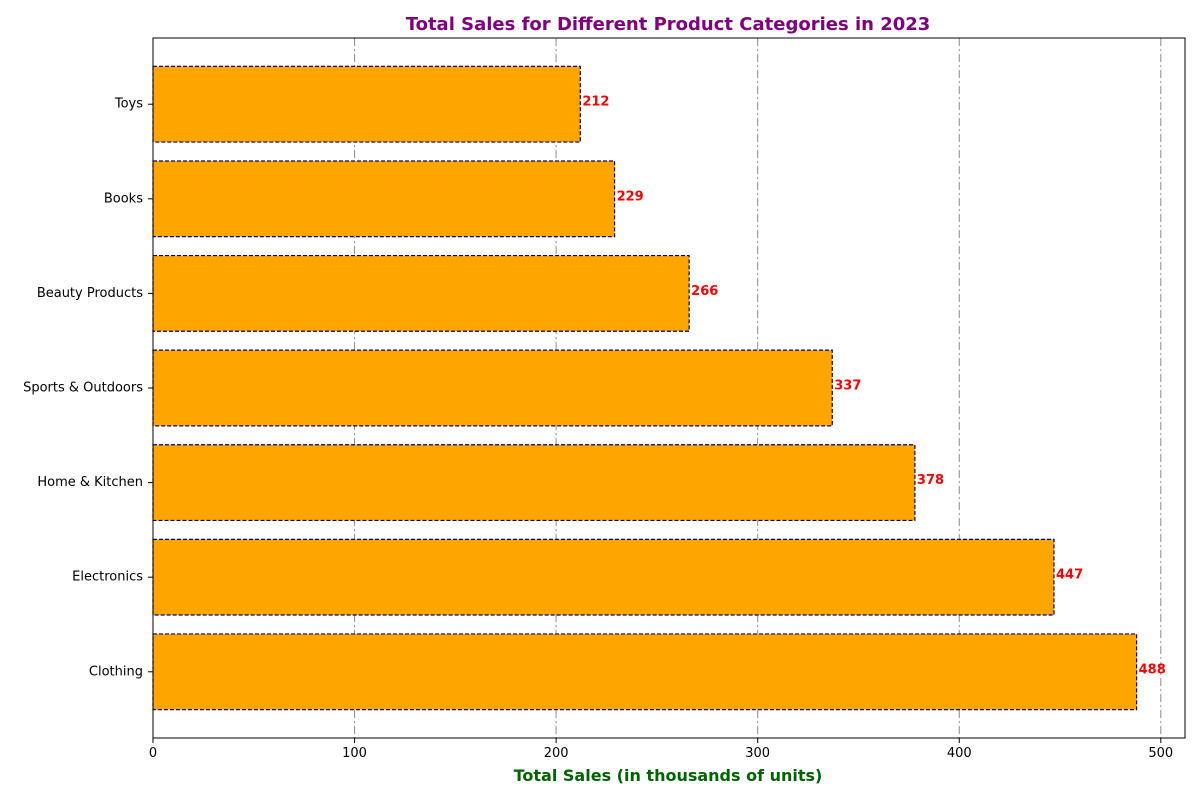 Image resolution: width=1200 pixels, height=800 pixels. Describe the element at coordinates (123, 198) in the screenshot. I see `y-tick-label: Books` at that location.